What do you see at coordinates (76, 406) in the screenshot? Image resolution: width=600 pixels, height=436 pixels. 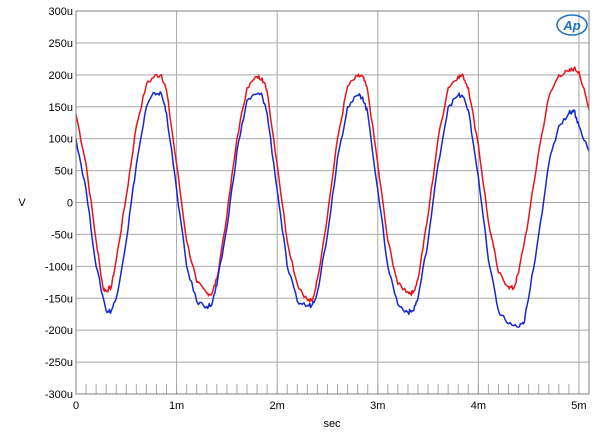 I see `x-tick-label-0: 0` at bounding box center [76, 406].